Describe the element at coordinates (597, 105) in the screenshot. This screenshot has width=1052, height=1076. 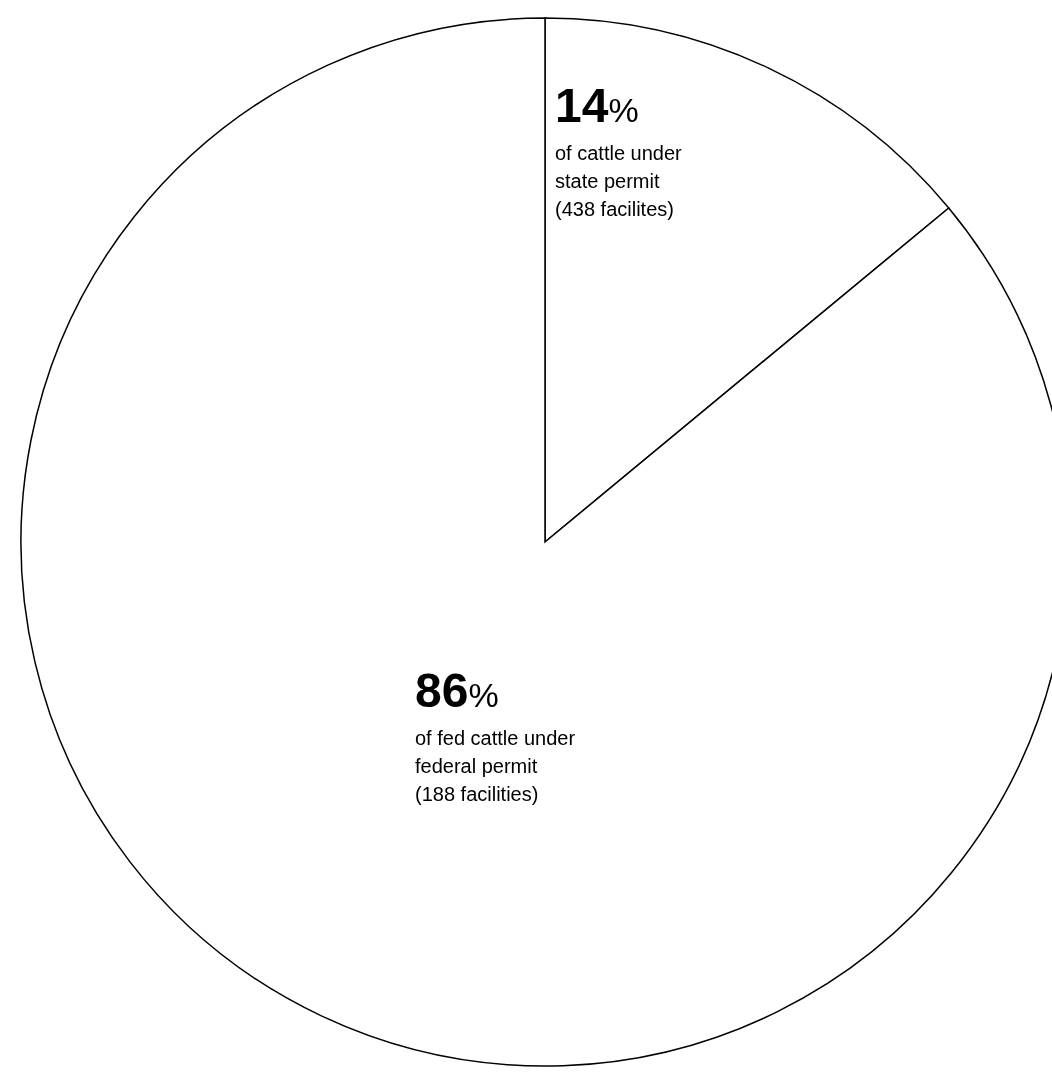
I see `data-label: 14%` at that location.